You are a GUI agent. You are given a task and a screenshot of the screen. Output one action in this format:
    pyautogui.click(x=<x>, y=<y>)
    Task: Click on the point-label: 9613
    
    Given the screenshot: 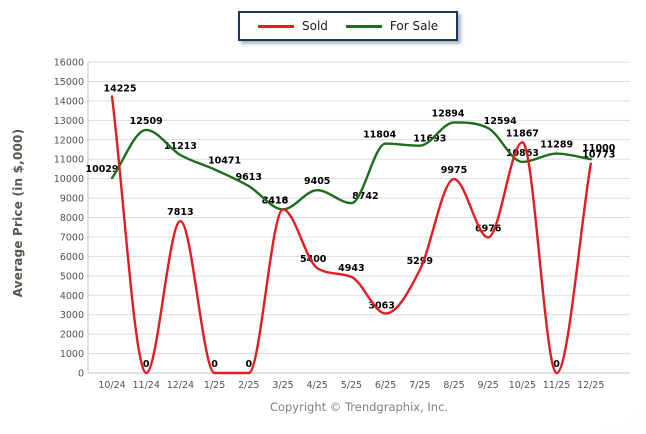 What is the action you would take?
    pyautogui.click(x=249, y=177)
    